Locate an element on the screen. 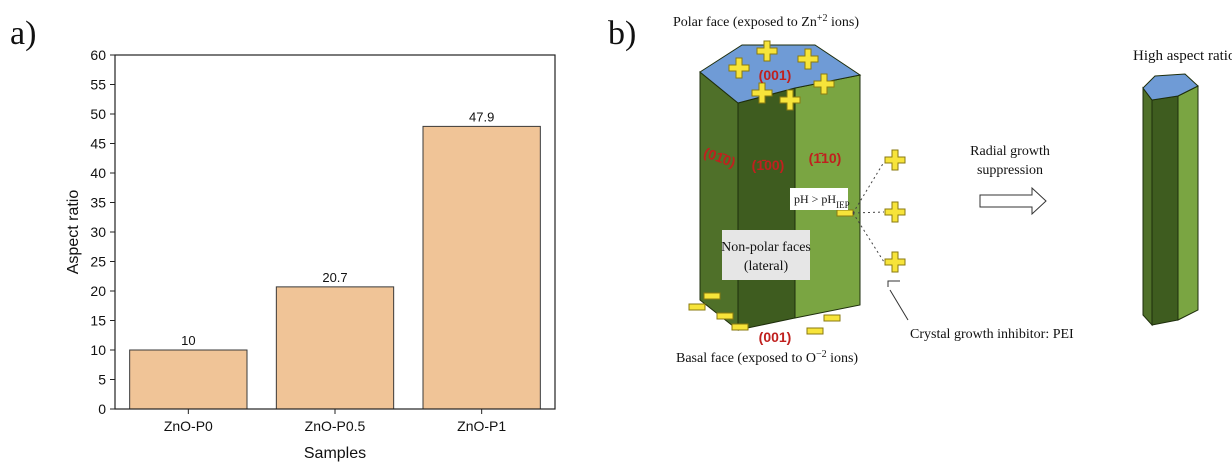 This screenshot has height=462, width=1232. panel-label: b) is located at coordinates (622, 33).